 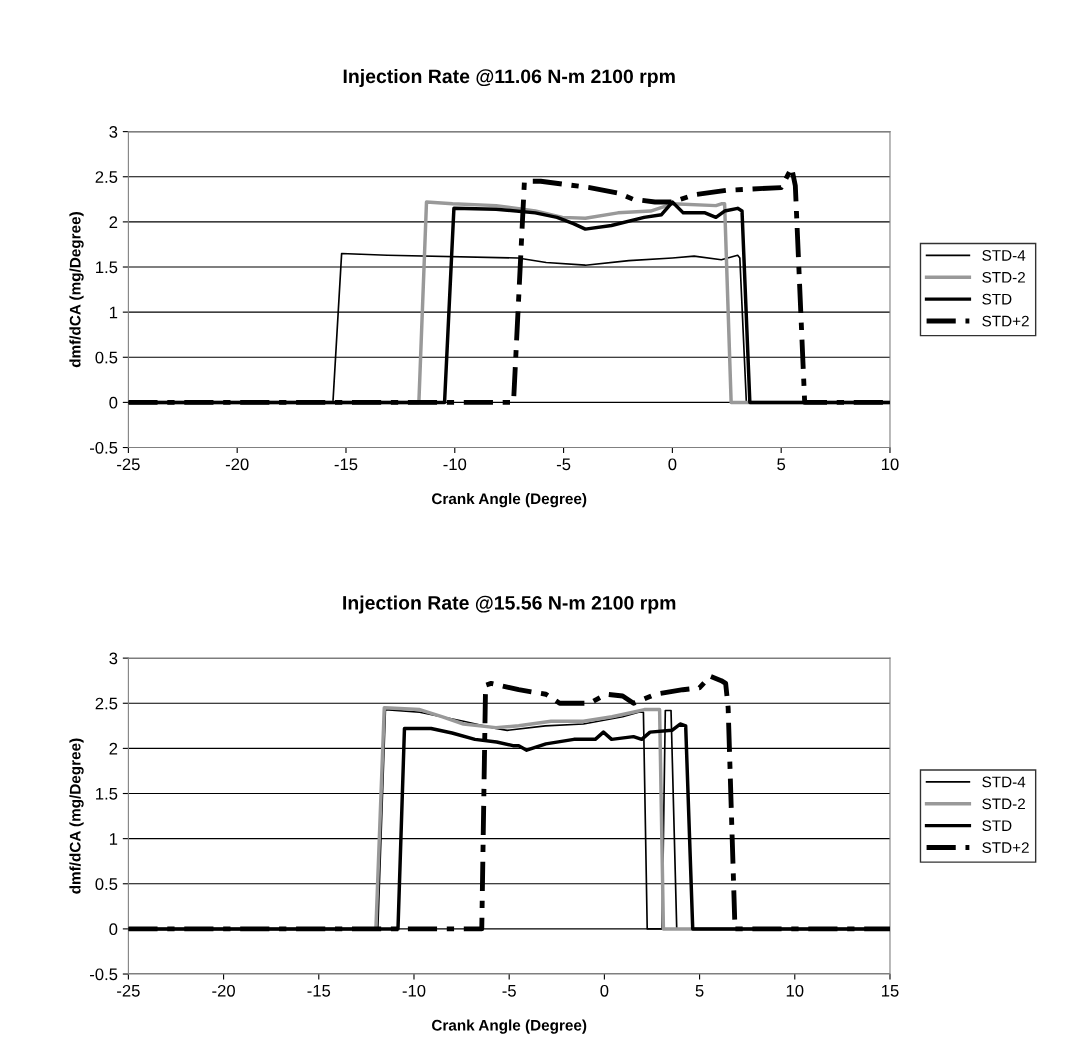 I want to click on chart-title: Injection Rate @15.56 N-m 2100 rpm, so click(x=509, y=604).